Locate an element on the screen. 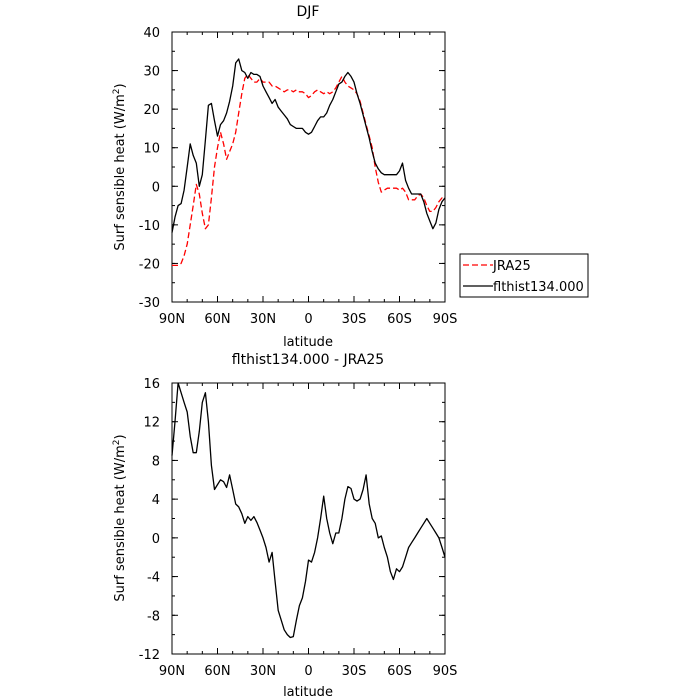  y-tick-label: 12 is located at coordinates (151, 423).